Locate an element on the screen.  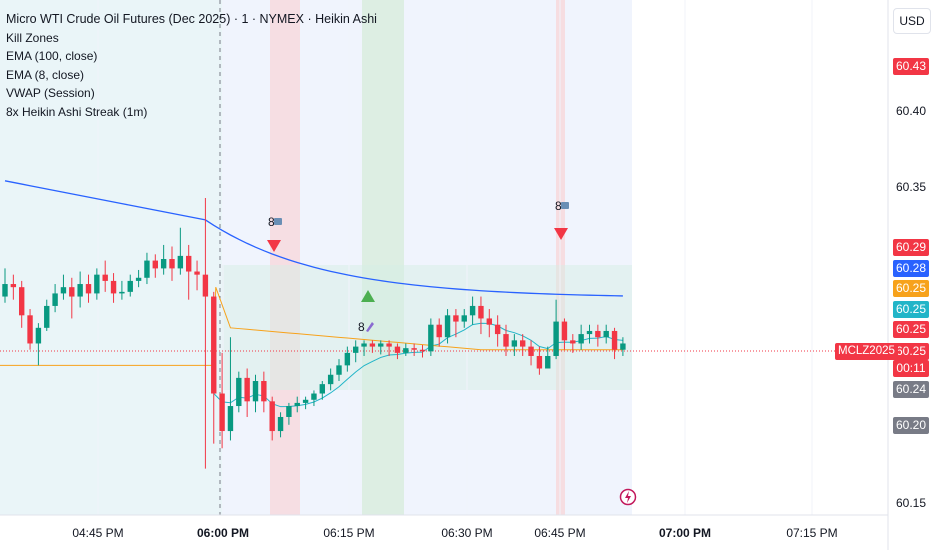
rocket-icon is located at coordinates (370, 327).